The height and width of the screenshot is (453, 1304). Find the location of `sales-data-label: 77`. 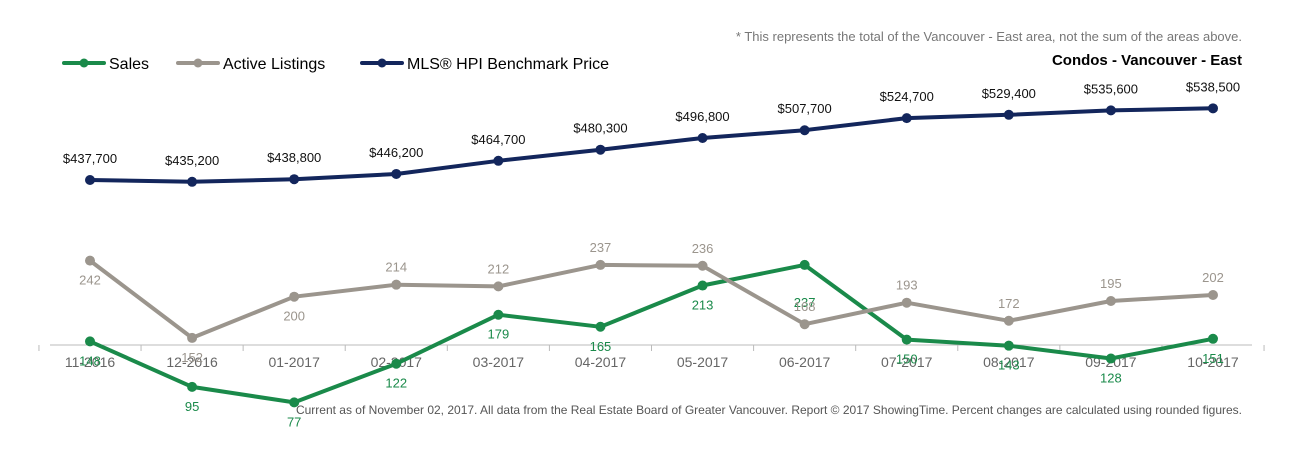

sales-data-label: 77 is located at coordinates (294, 421).